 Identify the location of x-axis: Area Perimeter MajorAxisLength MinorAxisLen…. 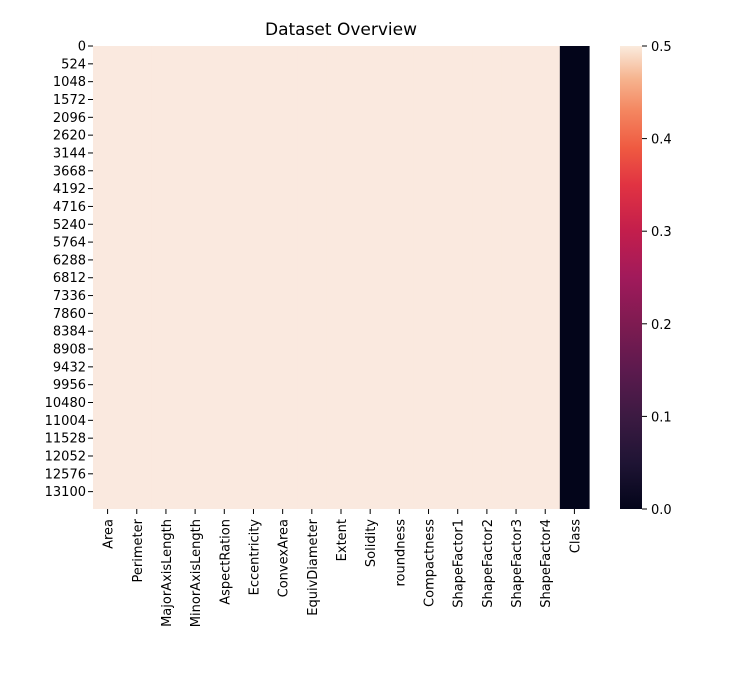
(342, 568).